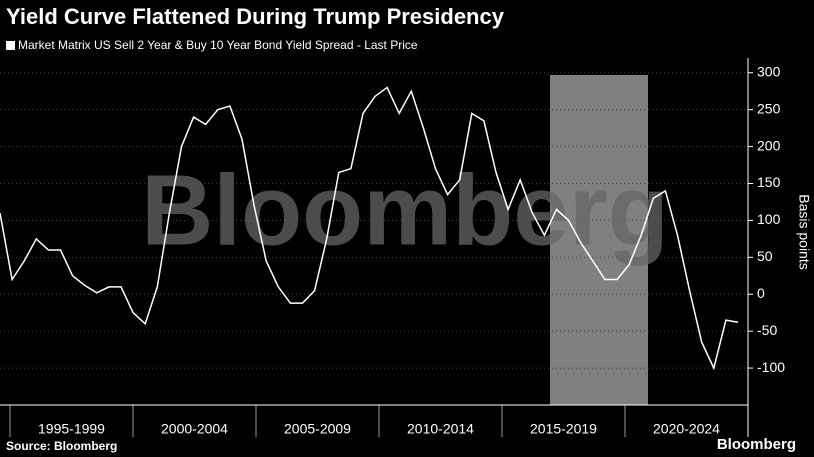  What do you see at coordinates (769, 182) in the screenshot?
I see `y-tick-label: 150` at bounding box center [769, 182].